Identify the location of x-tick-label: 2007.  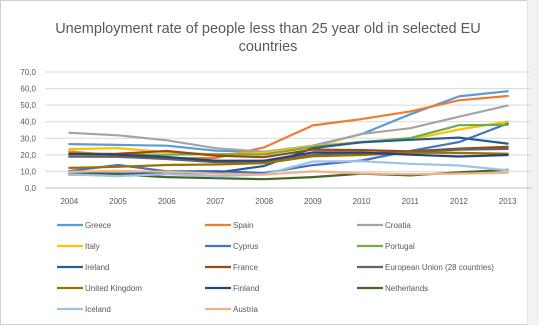
(216, 201).